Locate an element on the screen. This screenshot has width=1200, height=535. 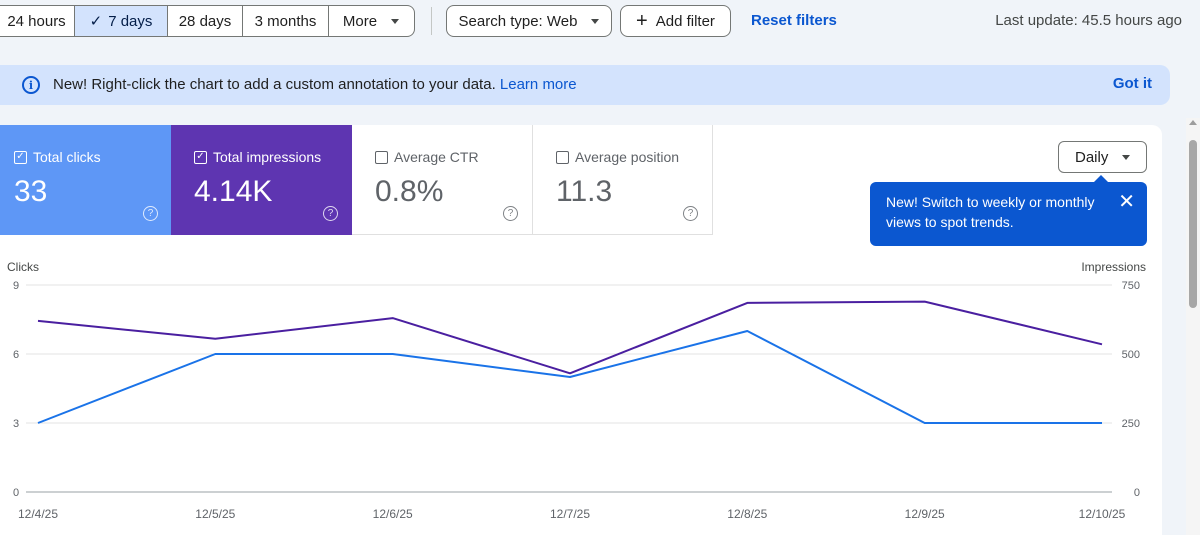
vertical-scrollbar is located at coordinates (1193, 326).